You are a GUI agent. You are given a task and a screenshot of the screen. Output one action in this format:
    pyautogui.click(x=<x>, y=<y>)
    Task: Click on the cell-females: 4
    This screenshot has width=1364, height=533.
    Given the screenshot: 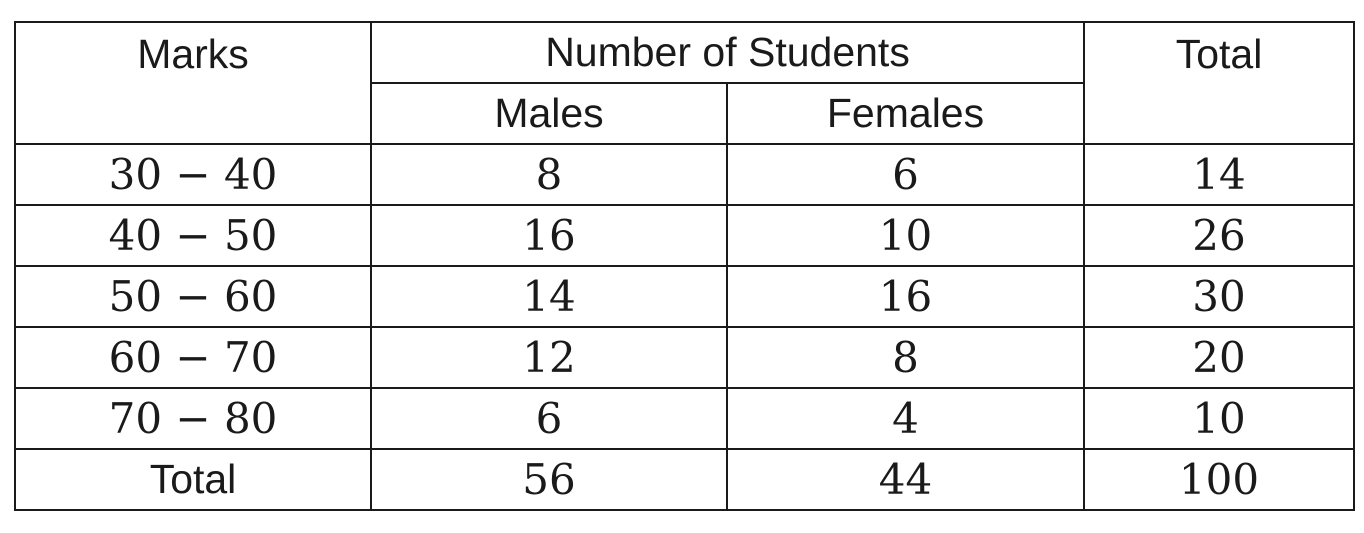 What is the action you would take?
    pyautogui.click(x=905, y=418)
    